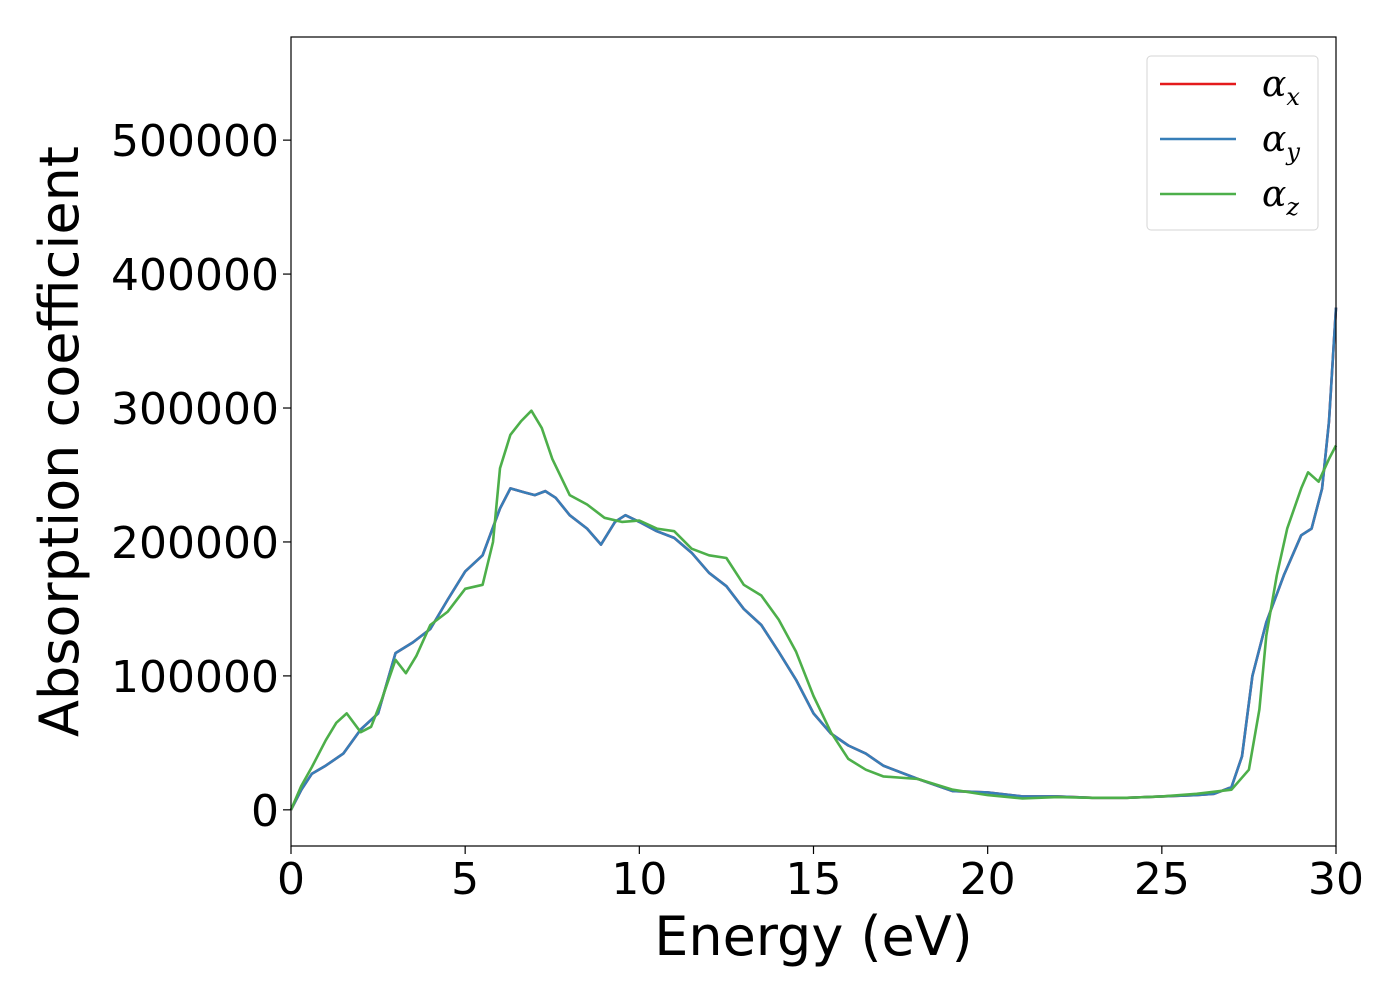  Describe the element at coordinates (988, 879) in the screenshot. I see `x-tick-label: 20` at that location.